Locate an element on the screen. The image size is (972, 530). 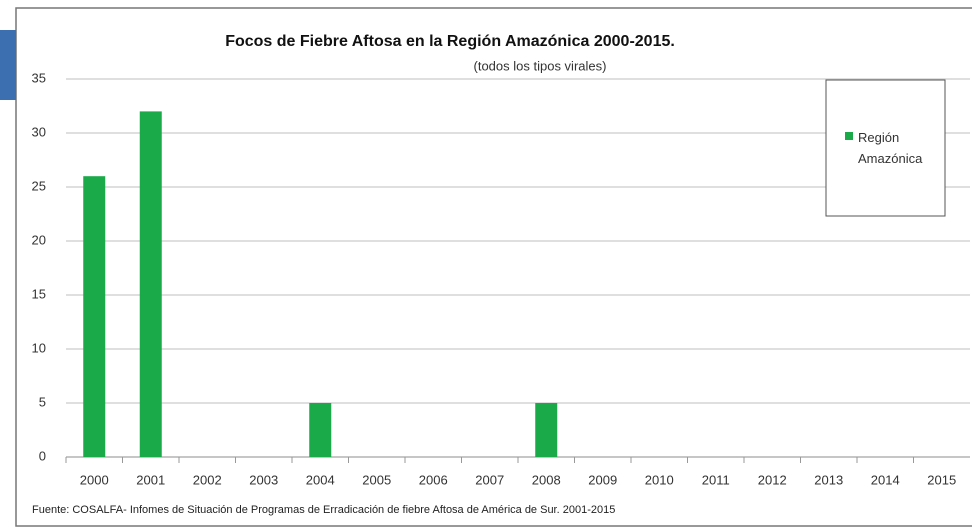
chart-subtitle: (todos los tipos virales) is located at coordinates (540, 65).